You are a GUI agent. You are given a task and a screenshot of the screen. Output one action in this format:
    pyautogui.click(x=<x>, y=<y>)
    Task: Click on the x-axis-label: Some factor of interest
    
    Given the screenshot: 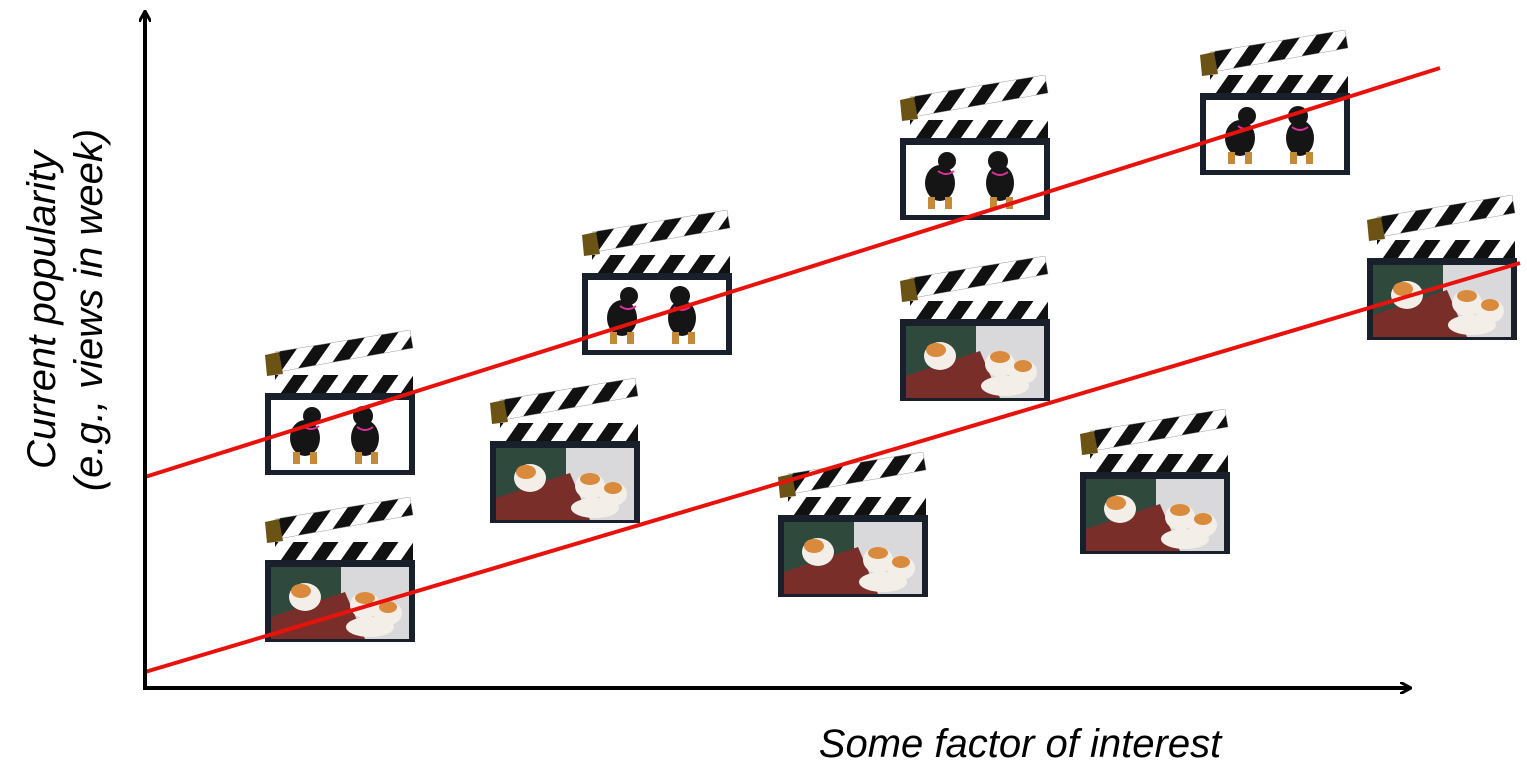 What is the action you would take?
    pyautogui.click(x=1021, y=743)
    